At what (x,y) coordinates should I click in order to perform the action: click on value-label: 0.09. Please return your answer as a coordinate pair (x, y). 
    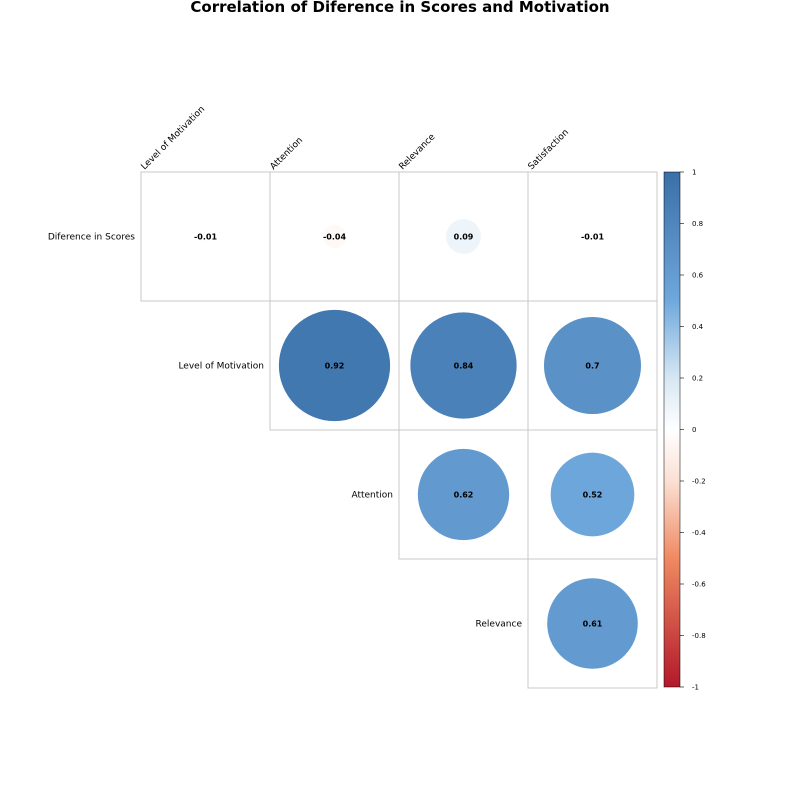
    Looking at the image, I should click on (464, 237).